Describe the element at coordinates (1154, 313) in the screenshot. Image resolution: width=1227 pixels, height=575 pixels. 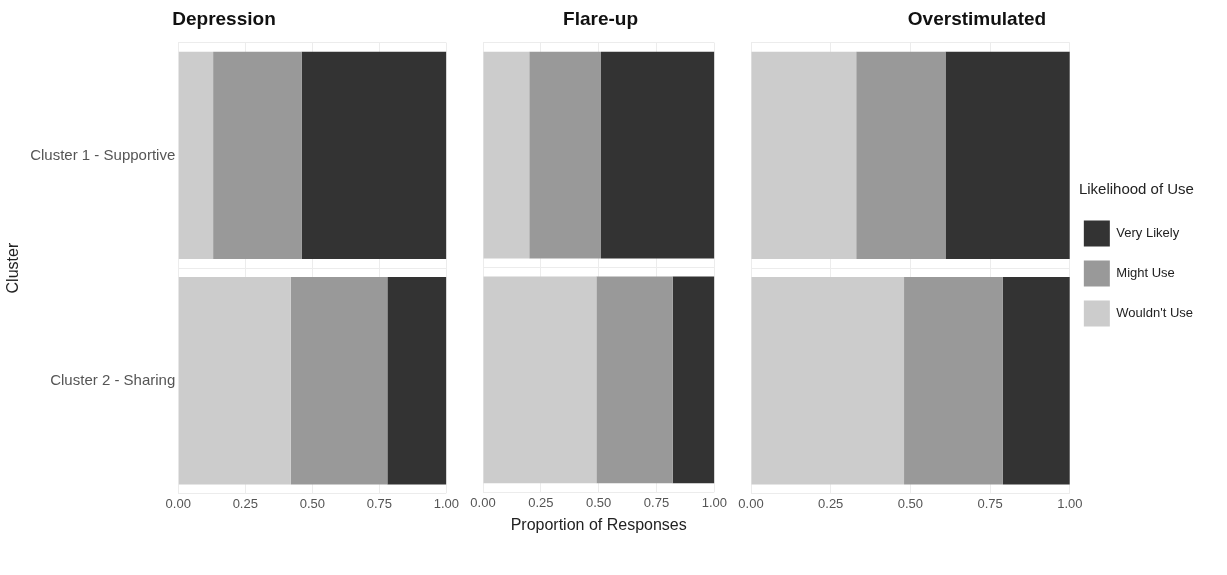
I see `legend-label: Wouldn't Use` at that location.